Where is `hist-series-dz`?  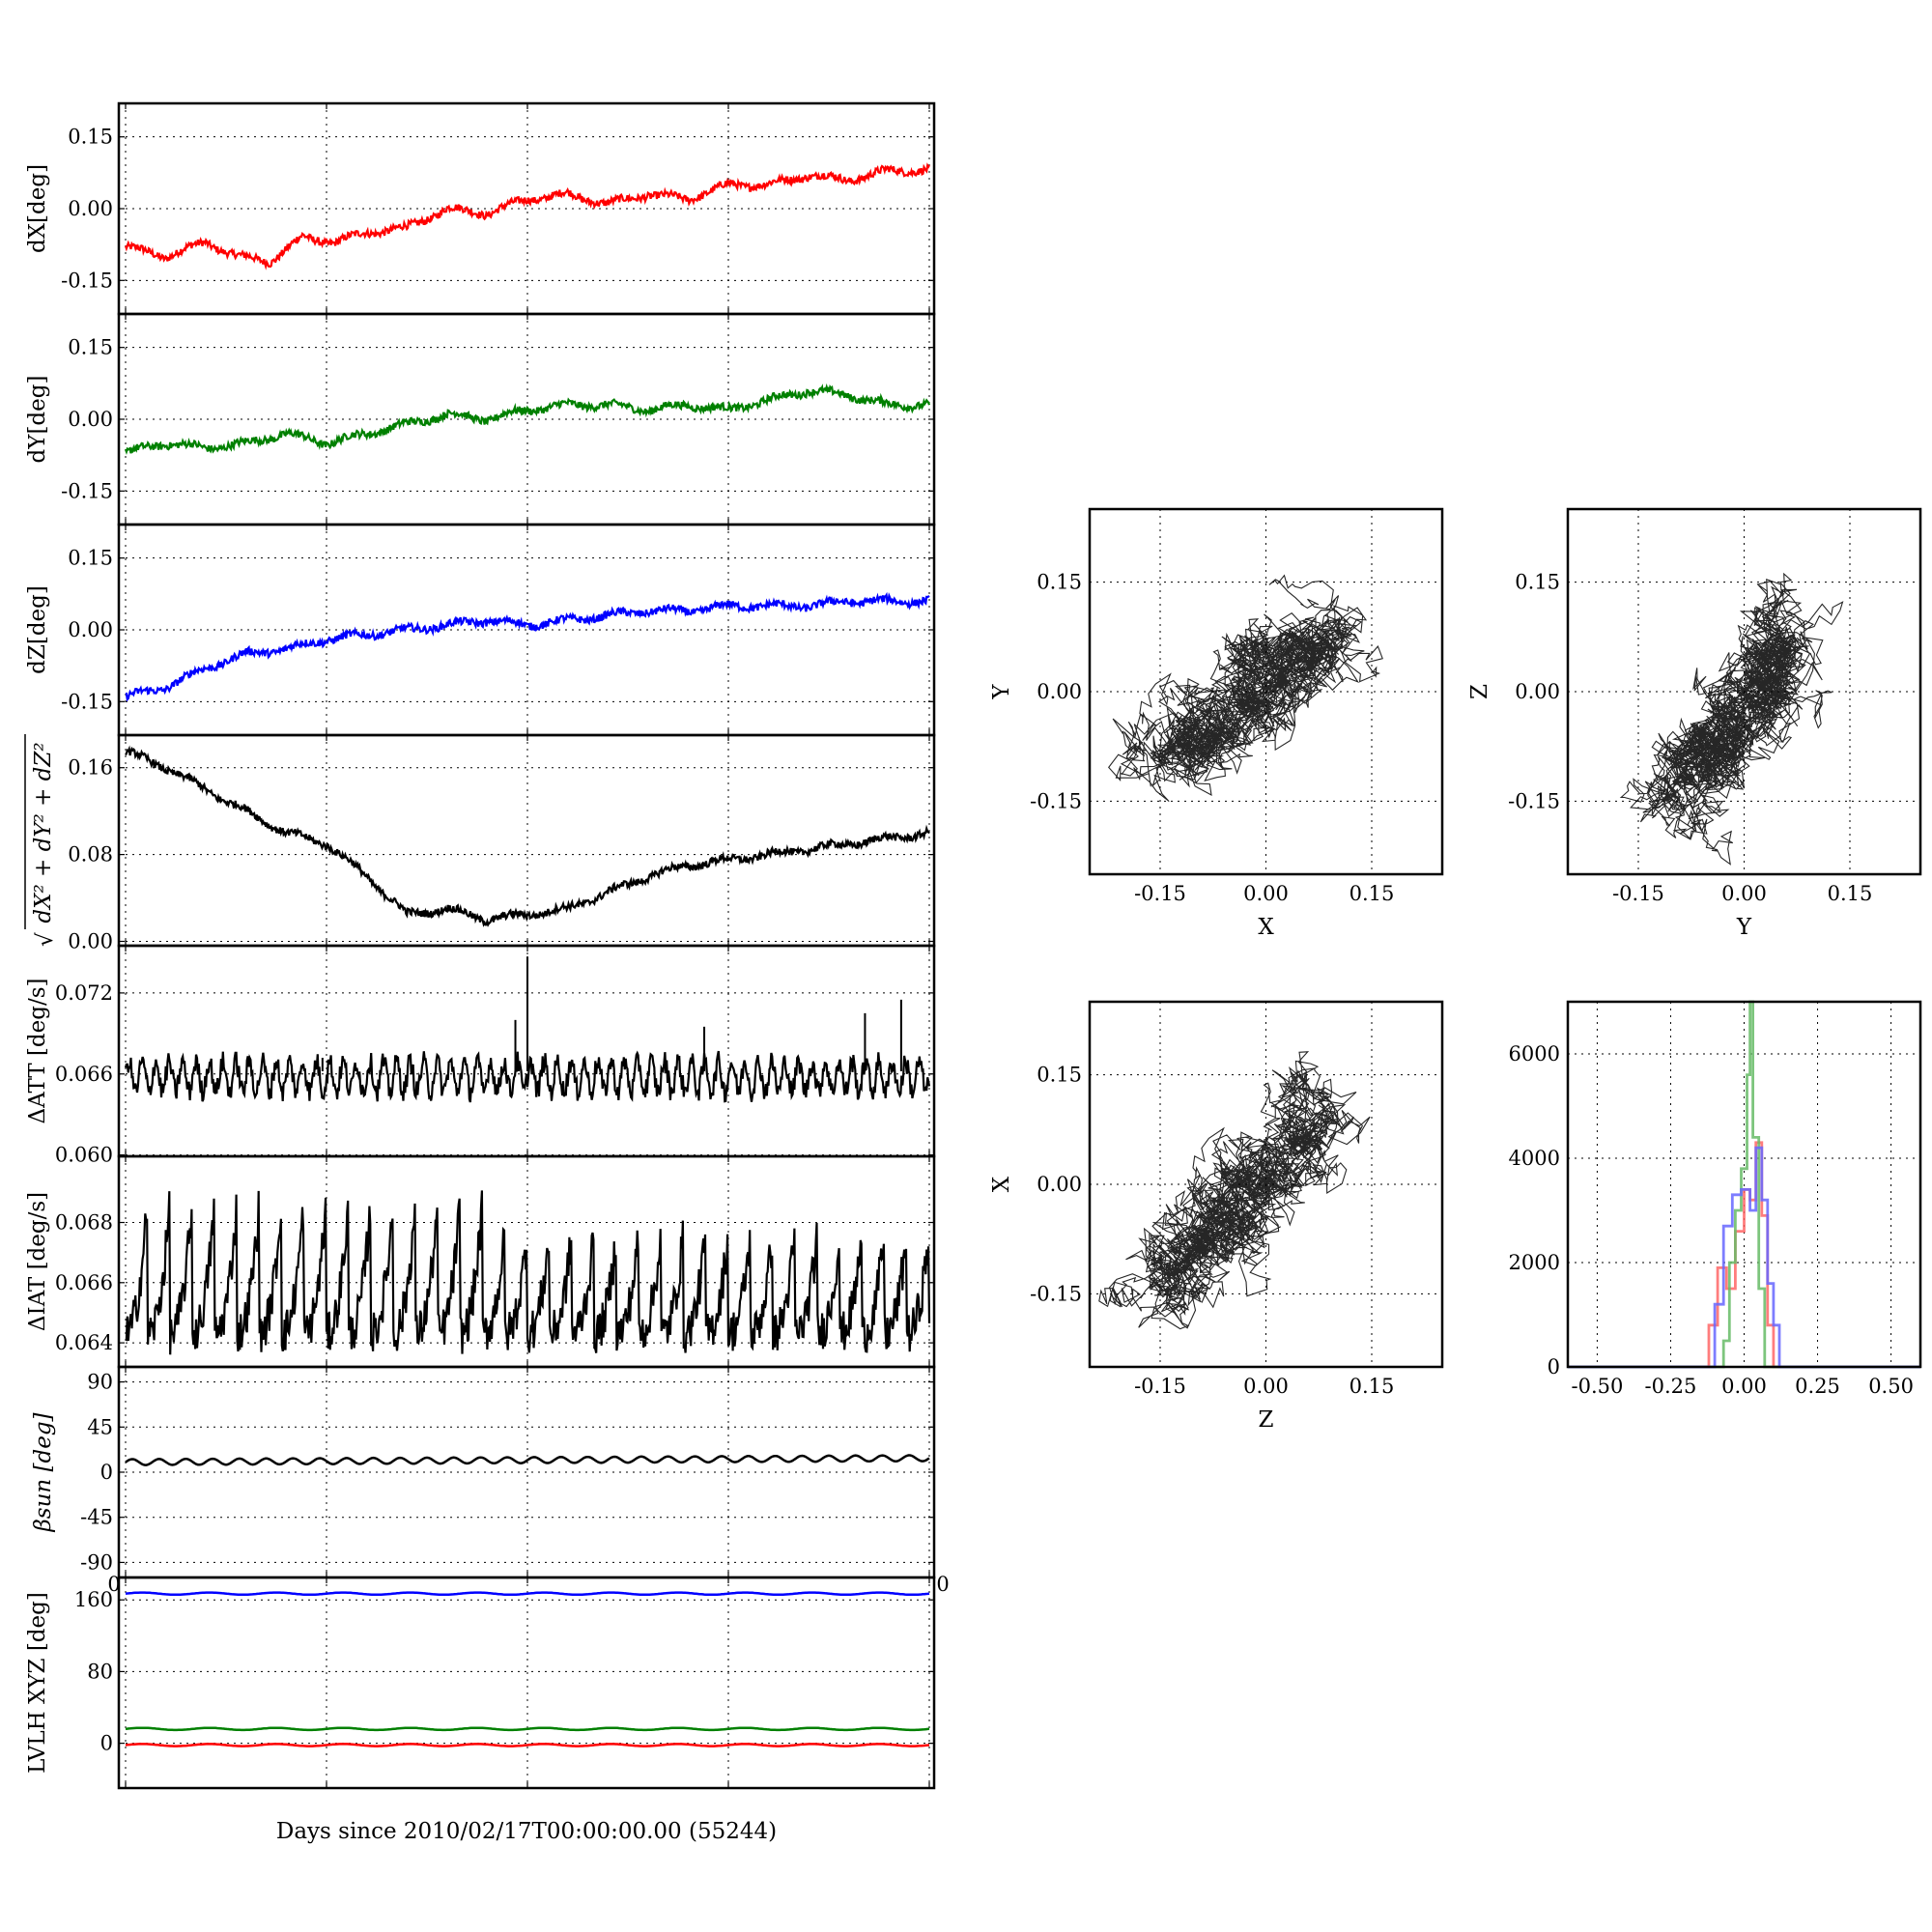
hist-series-dz is located at coordinates (1744, 1257).